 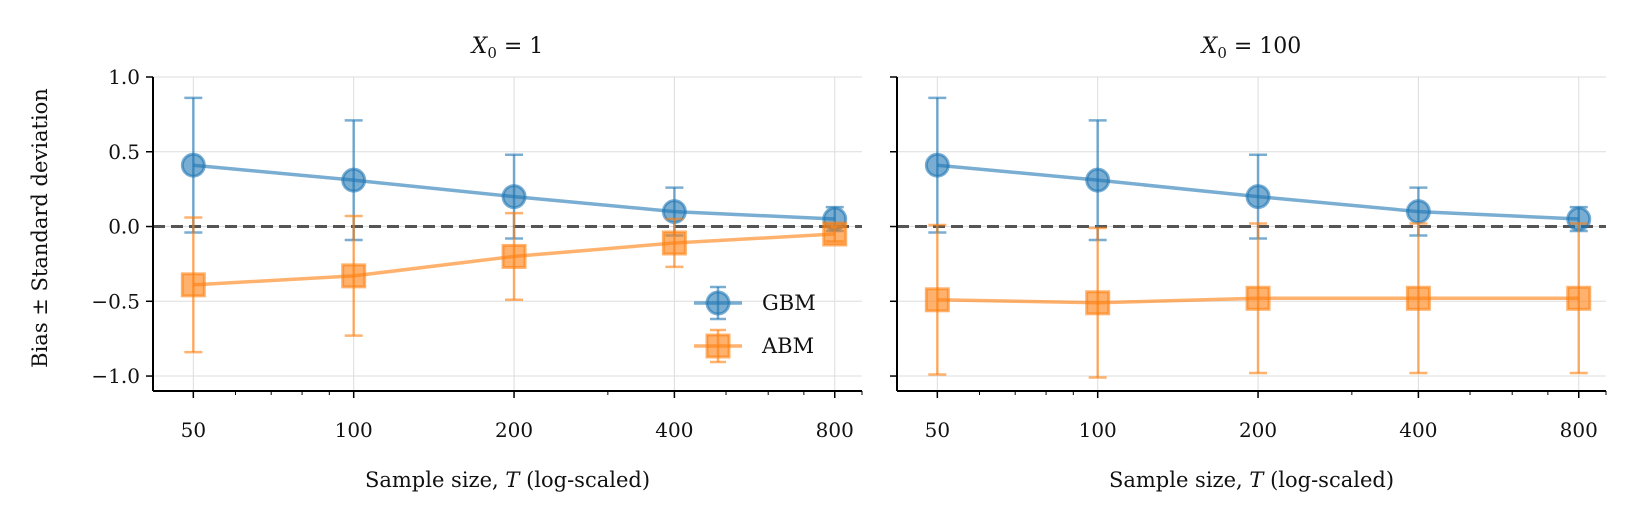 What do you see at coordinates (789, 303) in the screenshot?
I see `legend-label: GBM` at bounding box center [789, 303].